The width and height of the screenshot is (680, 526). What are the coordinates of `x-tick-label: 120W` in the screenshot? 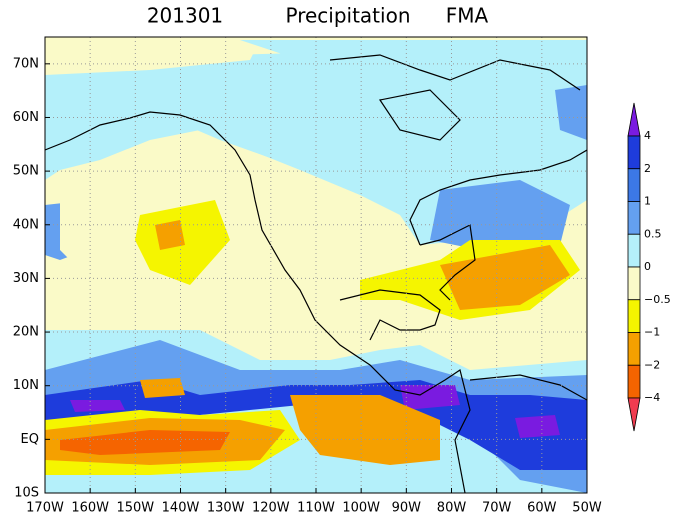 It's located at (271, 508).